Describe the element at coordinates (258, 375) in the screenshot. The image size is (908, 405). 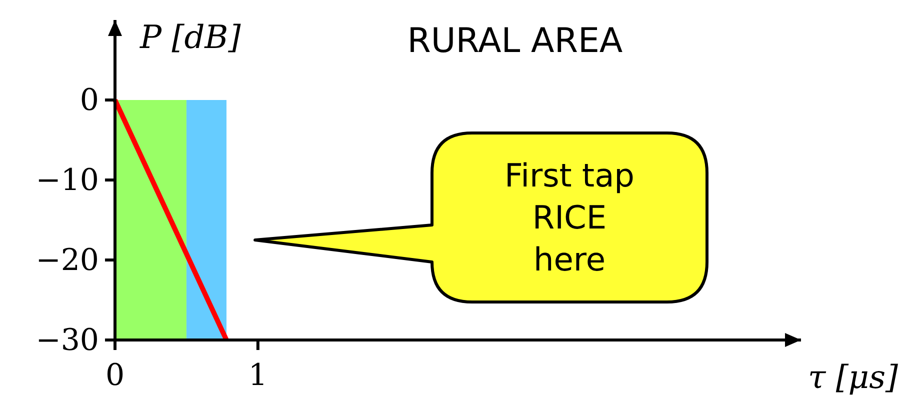
I see `x-tick-label: 1` at that location.